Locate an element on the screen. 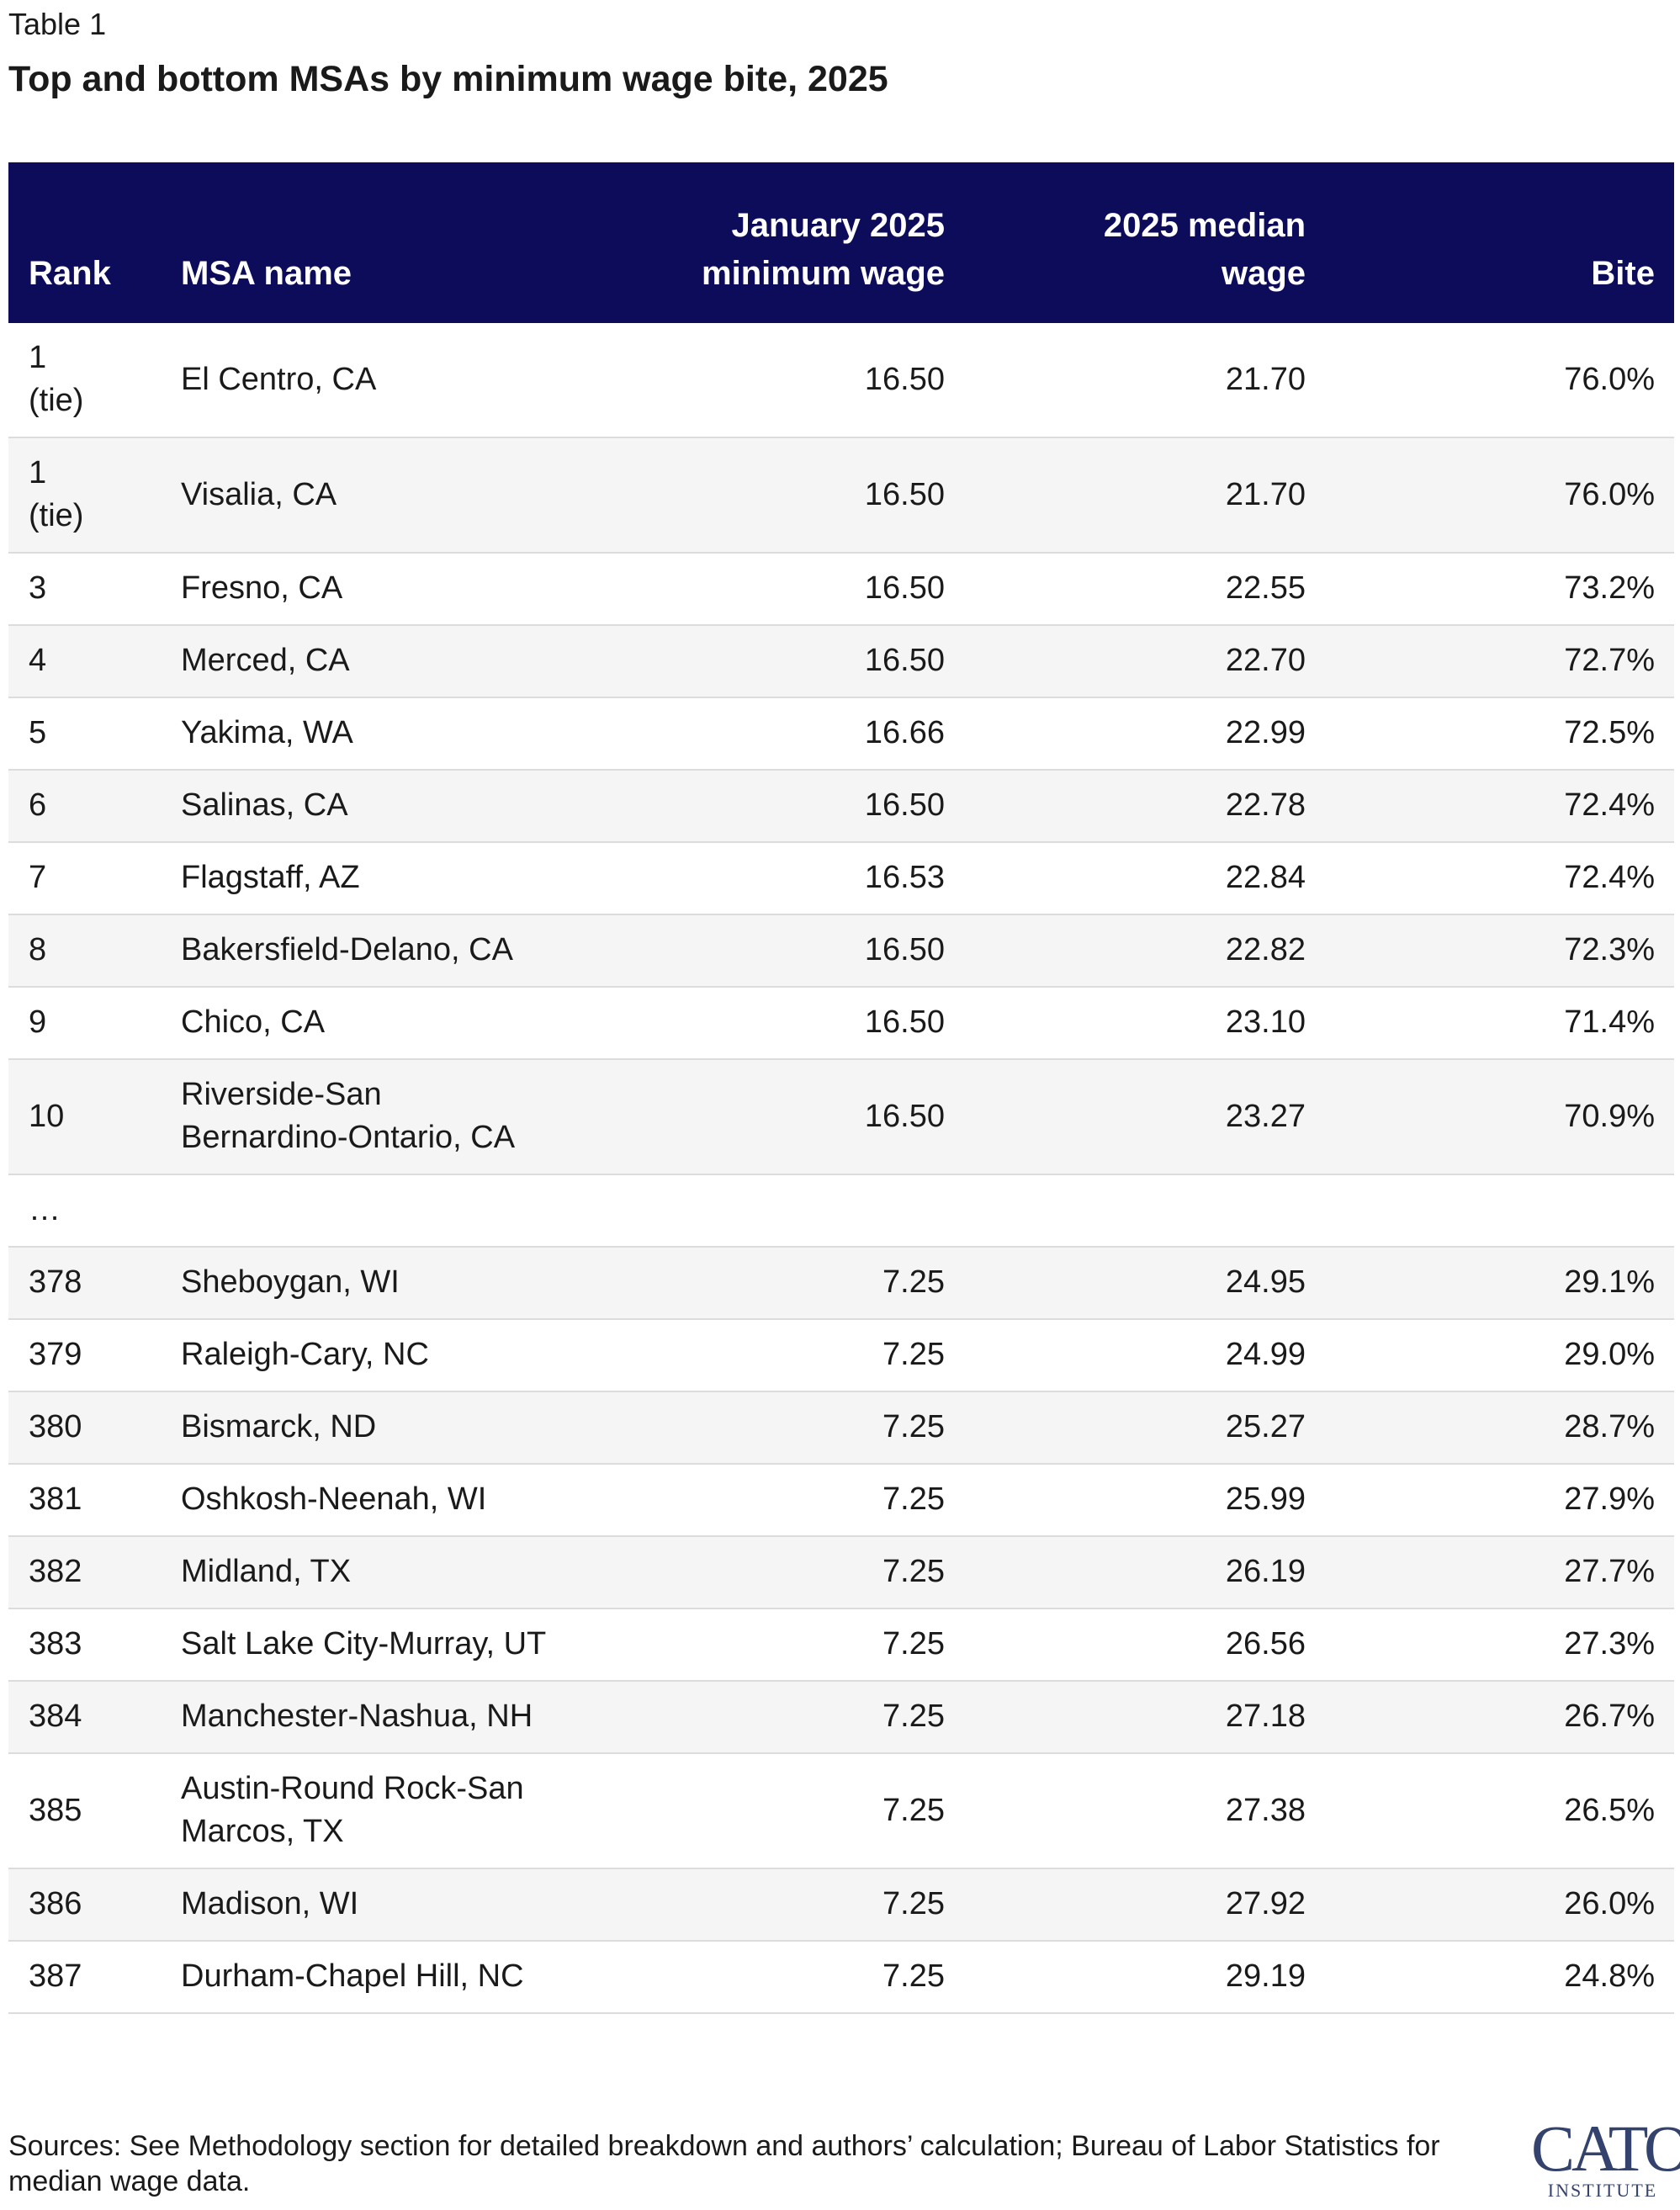 This screenshot has height=2210, width=1680. column-header-text: 2025 median wage is located at coordinates (1204, 249).